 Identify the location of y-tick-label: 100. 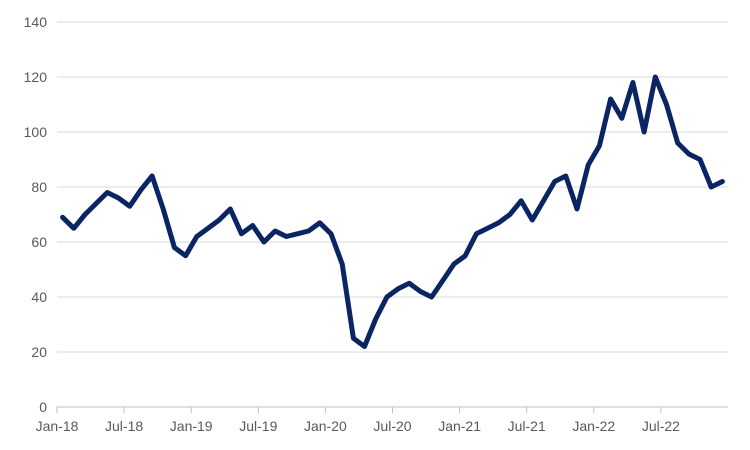
(36, 132).